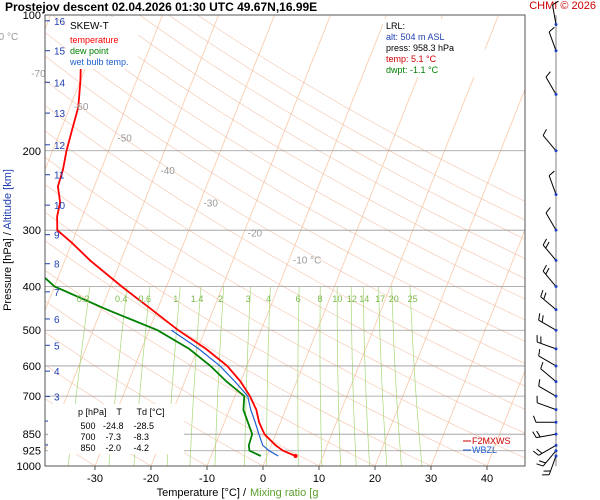  What do you see at coordinates (545, 238) in the screenshot?
I see `wind-barbs` at bounding box center [545, 238].